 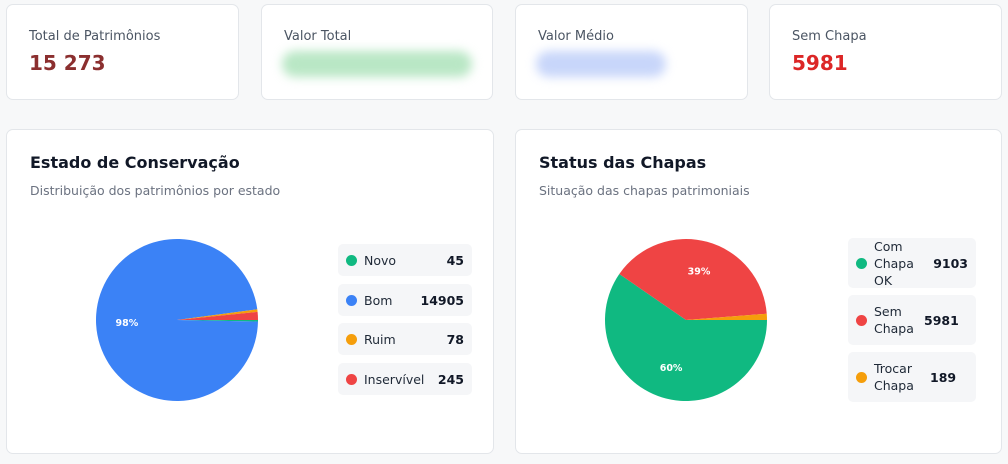 What do you see at coordinates (122, 52) in the screenshot?
I see `stat-card-total: Total de Patrimônios 15 273` at bounding box center [122, 52].